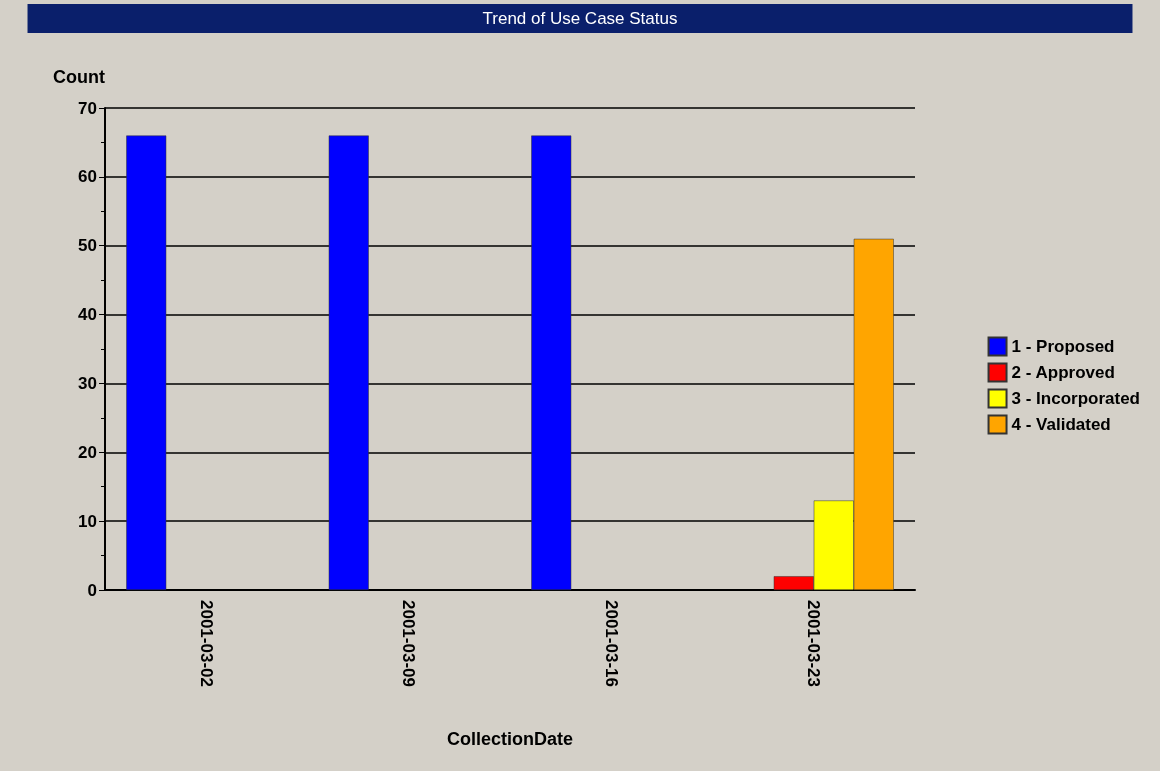 This screenshot has width=1160, height=771. I want to click on legend-label: 4 - Validated, so click(1061, 424).